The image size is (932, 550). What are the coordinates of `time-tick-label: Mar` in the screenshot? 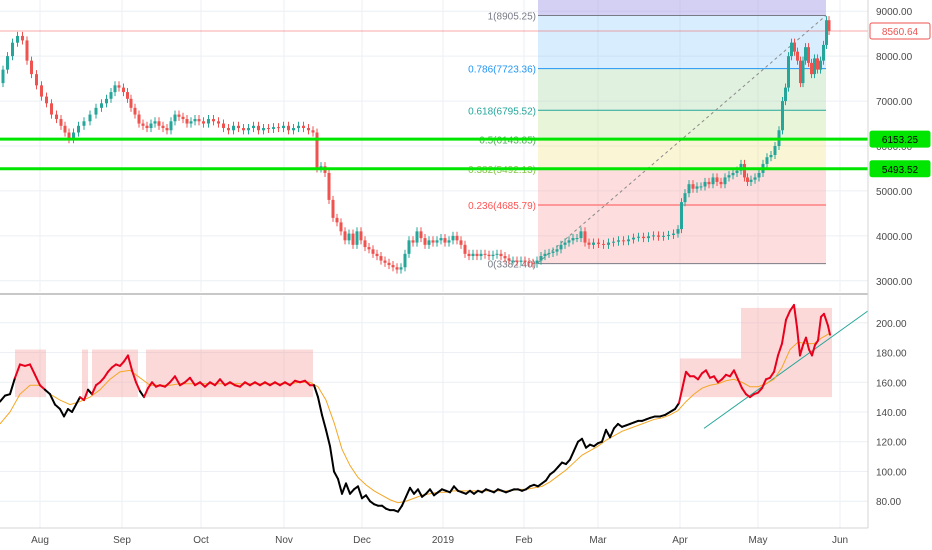 It's located at (598, 540).